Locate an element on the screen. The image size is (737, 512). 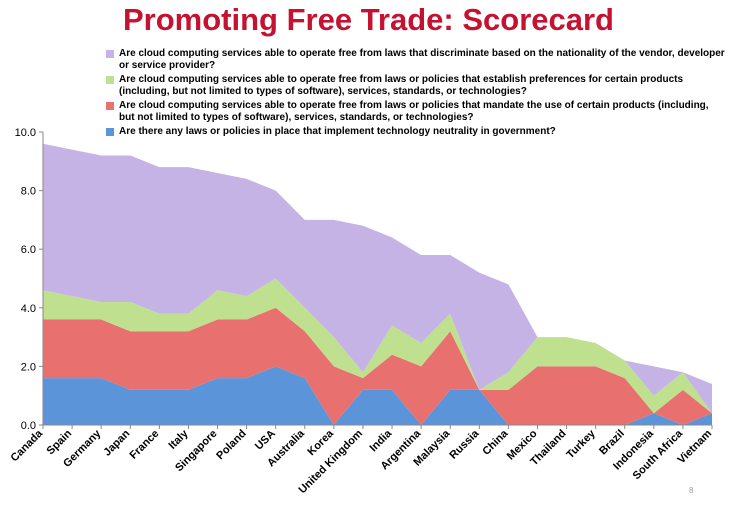
y-tick-label: 0.0 is located at coordinates (28, 426).